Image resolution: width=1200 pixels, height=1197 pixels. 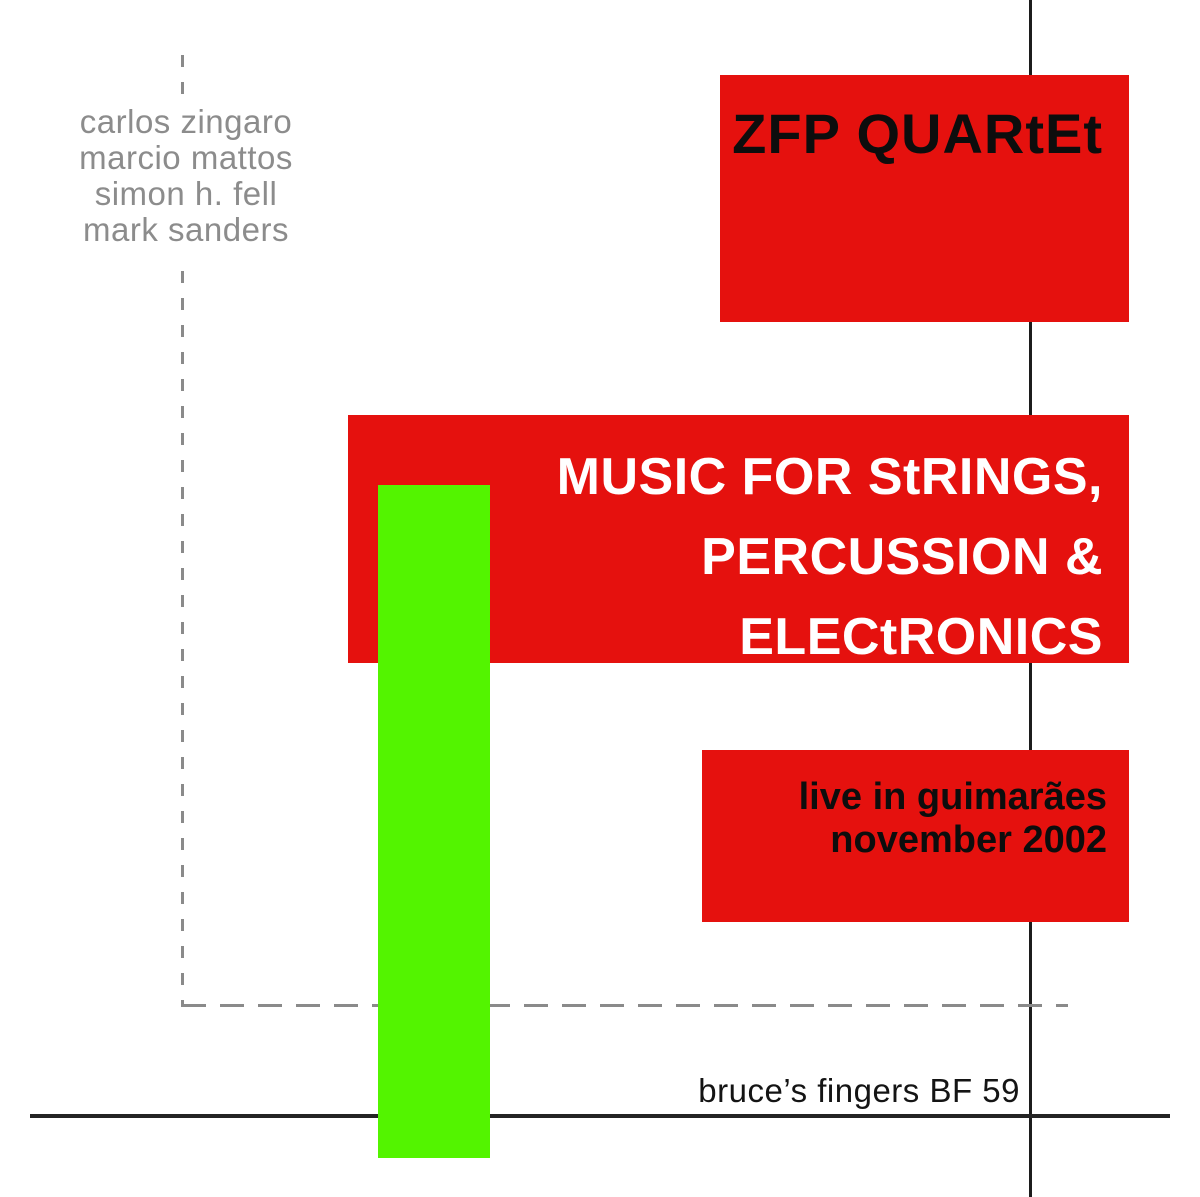 What do you see at coordinates (952, 797) in the screenshot?
I see `live-info-line1: live in guimarães` at bounding box center [952, 797].